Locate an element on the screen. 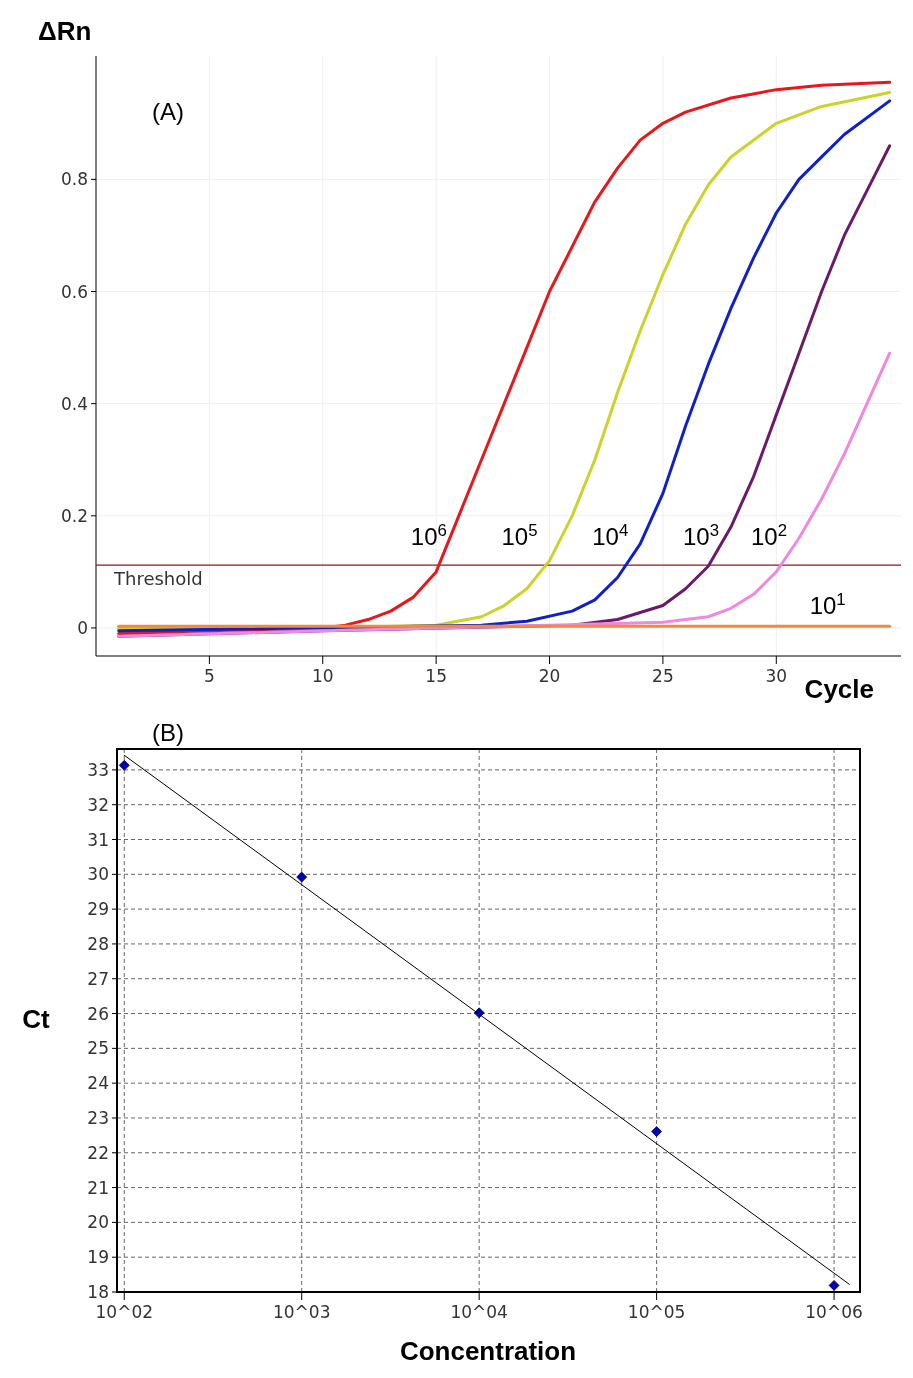 The height and width of the screenshot is (1378, 913). series-label: 10$^{5}$ is located at coordinates (519, 535).